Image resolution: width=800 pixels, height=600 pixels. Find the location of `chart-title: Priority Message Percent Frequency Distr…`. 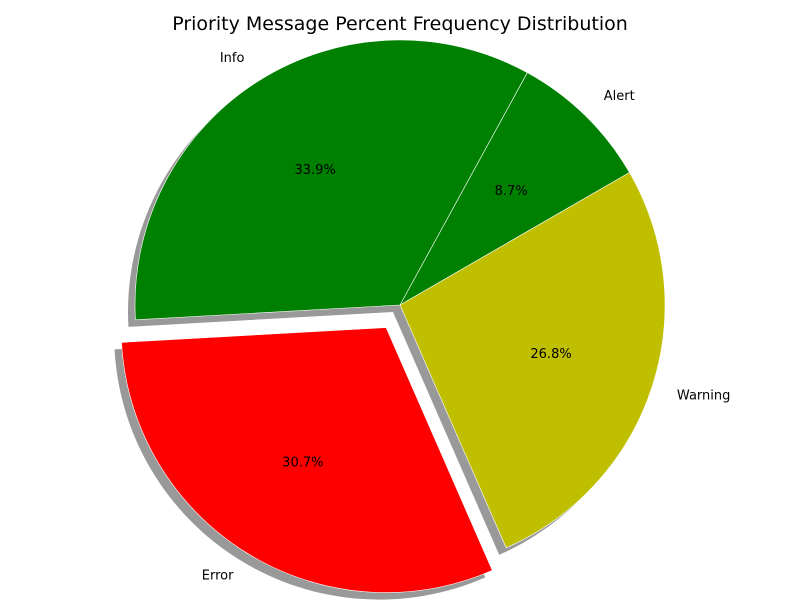

chart-title: Priority Message Percent Frequency Distr… is located at coordinates (400, 24).